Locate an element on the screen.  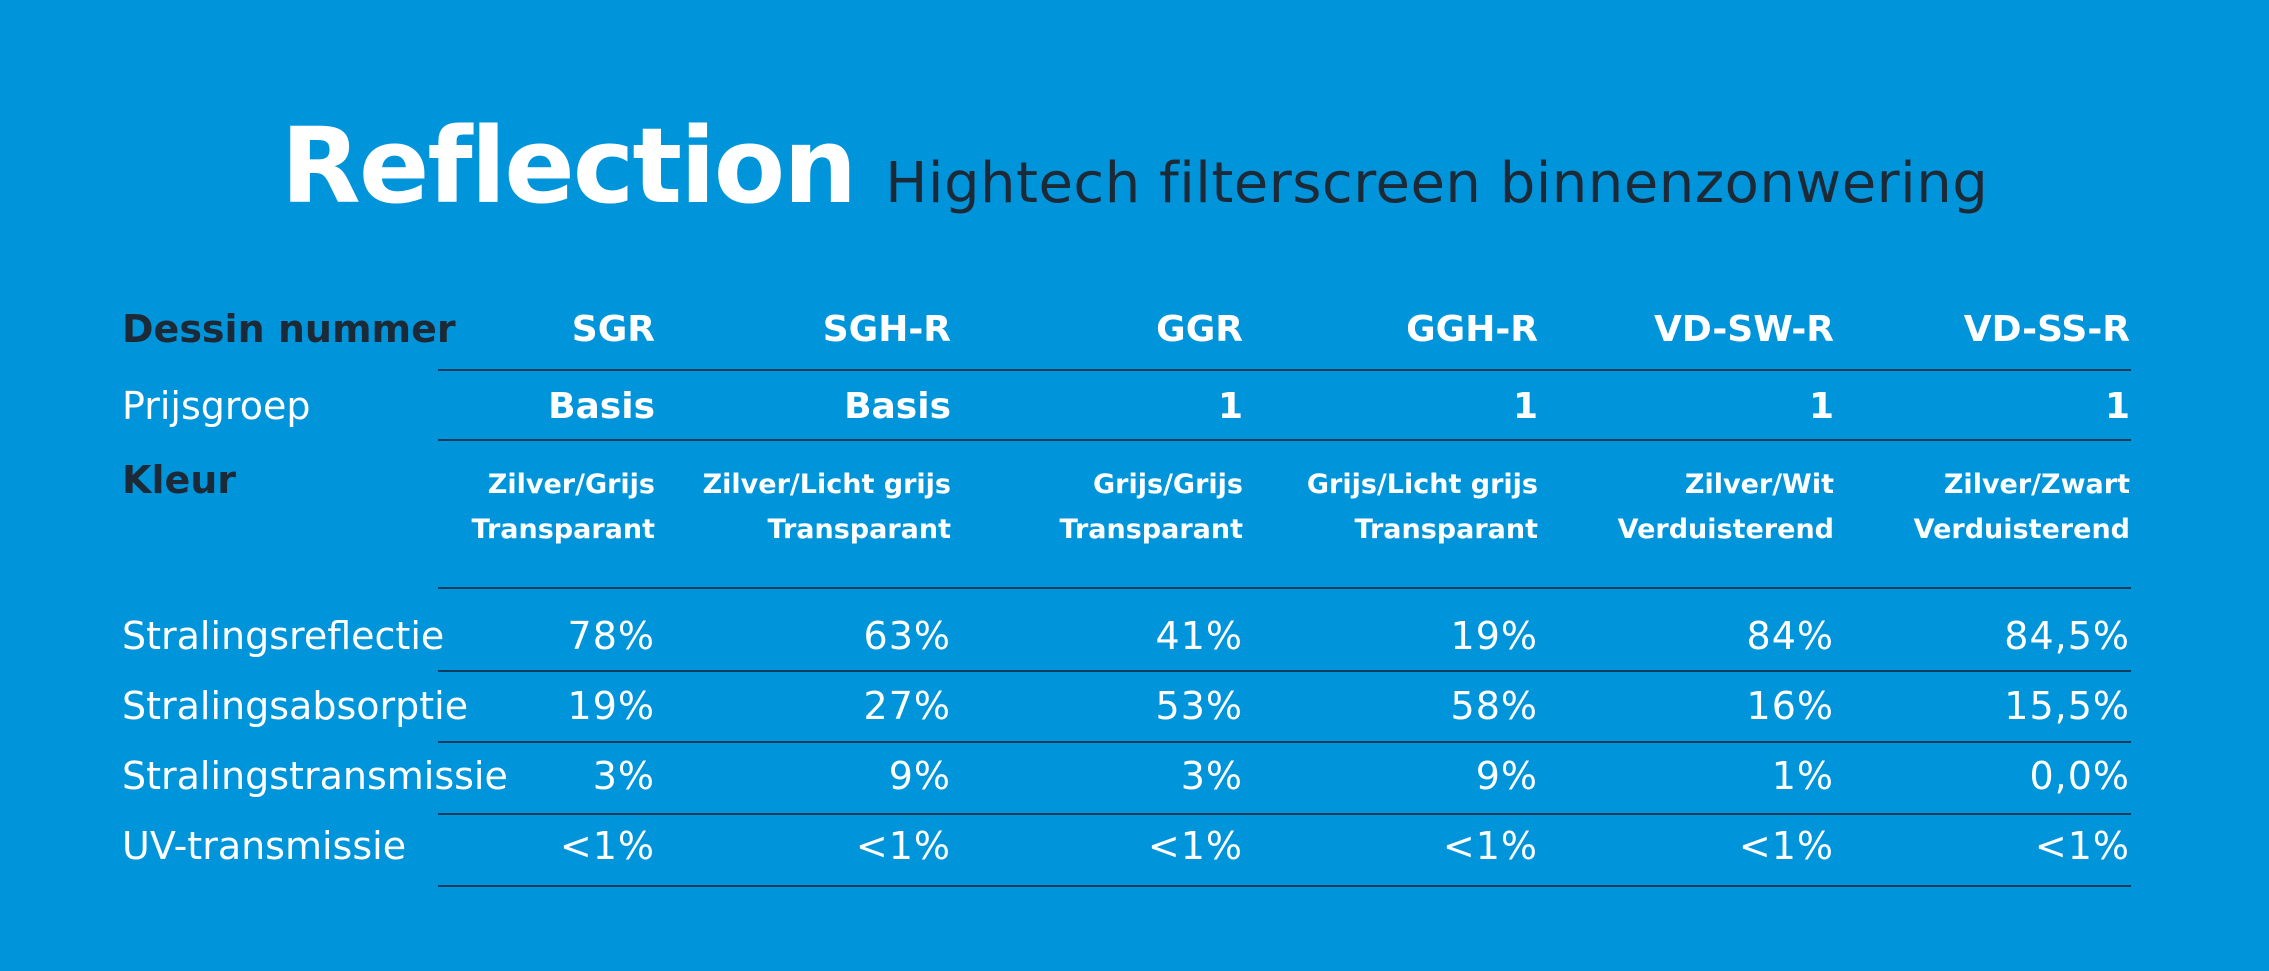
cell-absorptie: 27% is located at coordinates (907, 706).